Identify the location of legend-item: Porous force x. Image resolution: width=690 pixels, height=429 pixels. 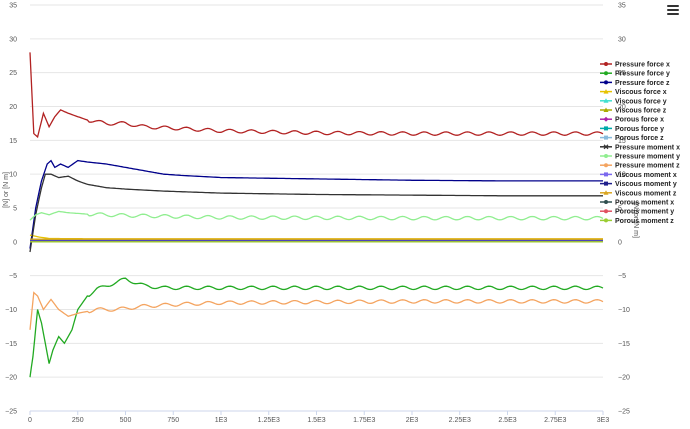
(632, 120).